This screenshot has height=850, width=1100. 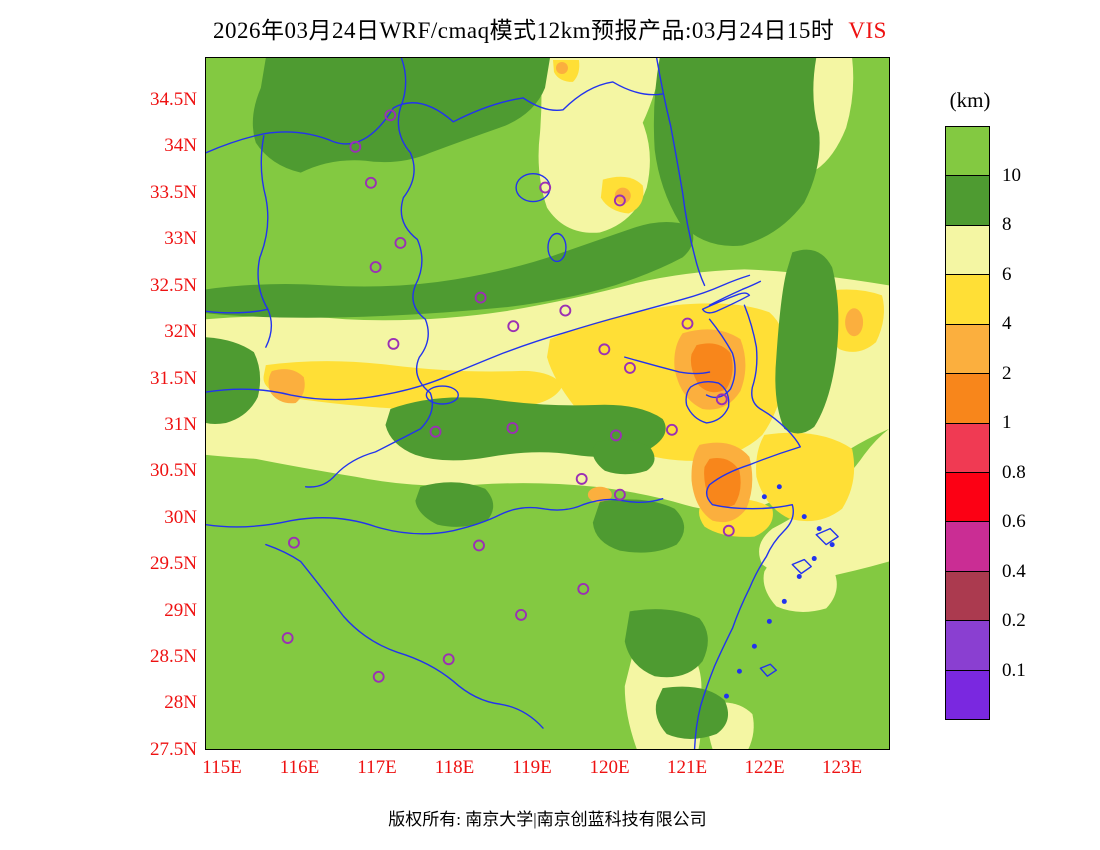 What do you see at coordinates (1007, 373) in the screenshot?
I see `colorbar-tick-label: 2` at bounding box center [1007, 373].